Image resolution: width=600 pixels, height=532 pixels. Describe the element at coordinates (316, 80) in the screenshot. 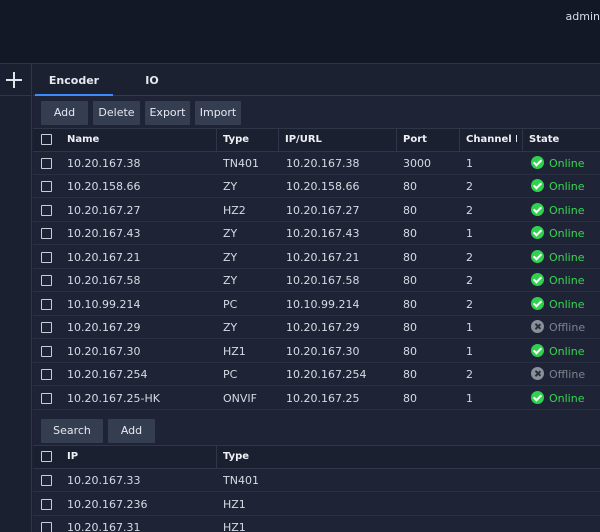

I see `tab-bar: Encoder IO` at that location.